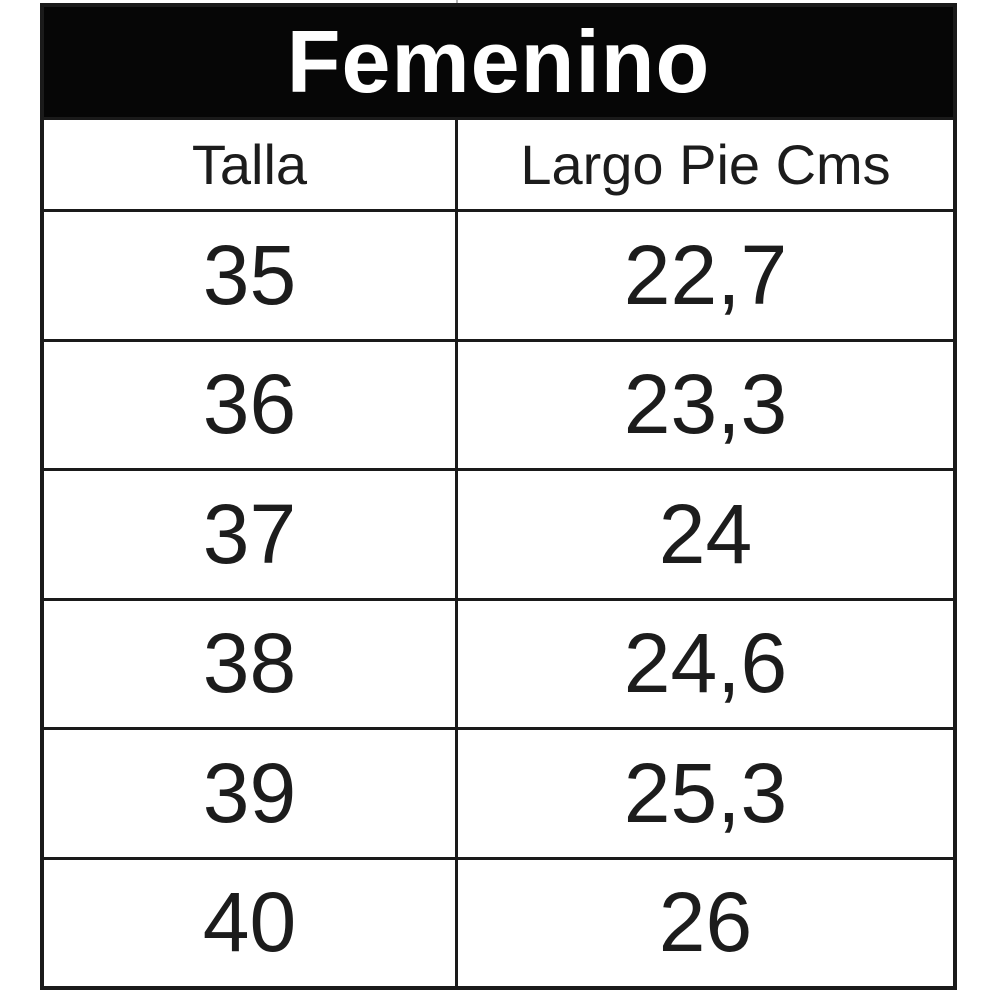  Describe the element at coordinates (705, 793) in the screenshot. I see `table-cell-largo: 25,3` at that location.